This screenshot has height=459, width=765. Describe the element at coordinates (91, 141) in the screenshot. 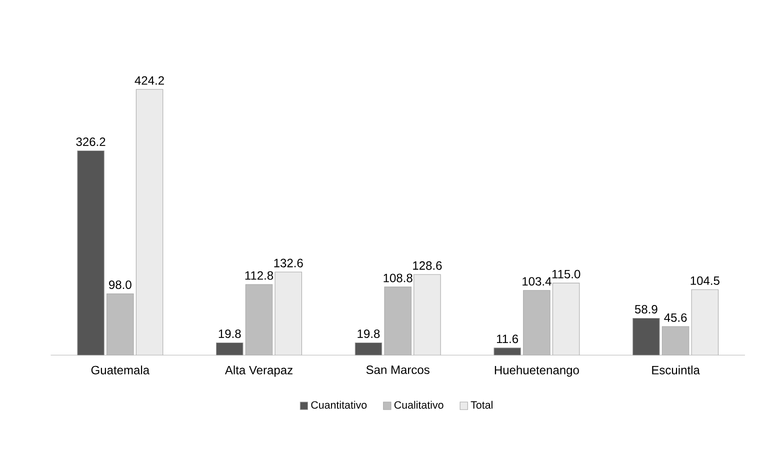

I see `data-label: 326.2` at that location.